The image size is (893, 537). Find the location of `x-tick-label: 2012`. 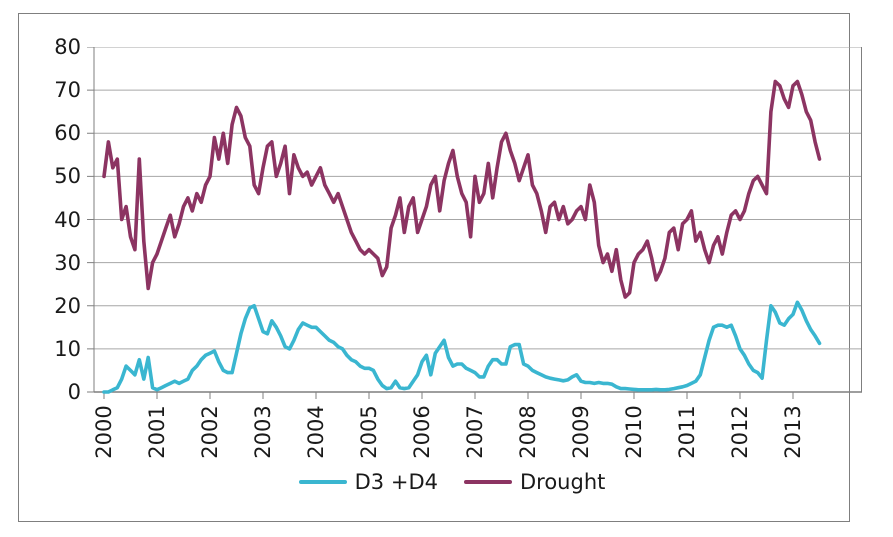

x-tick-label: 2012 is located at coordinates (740, 432).